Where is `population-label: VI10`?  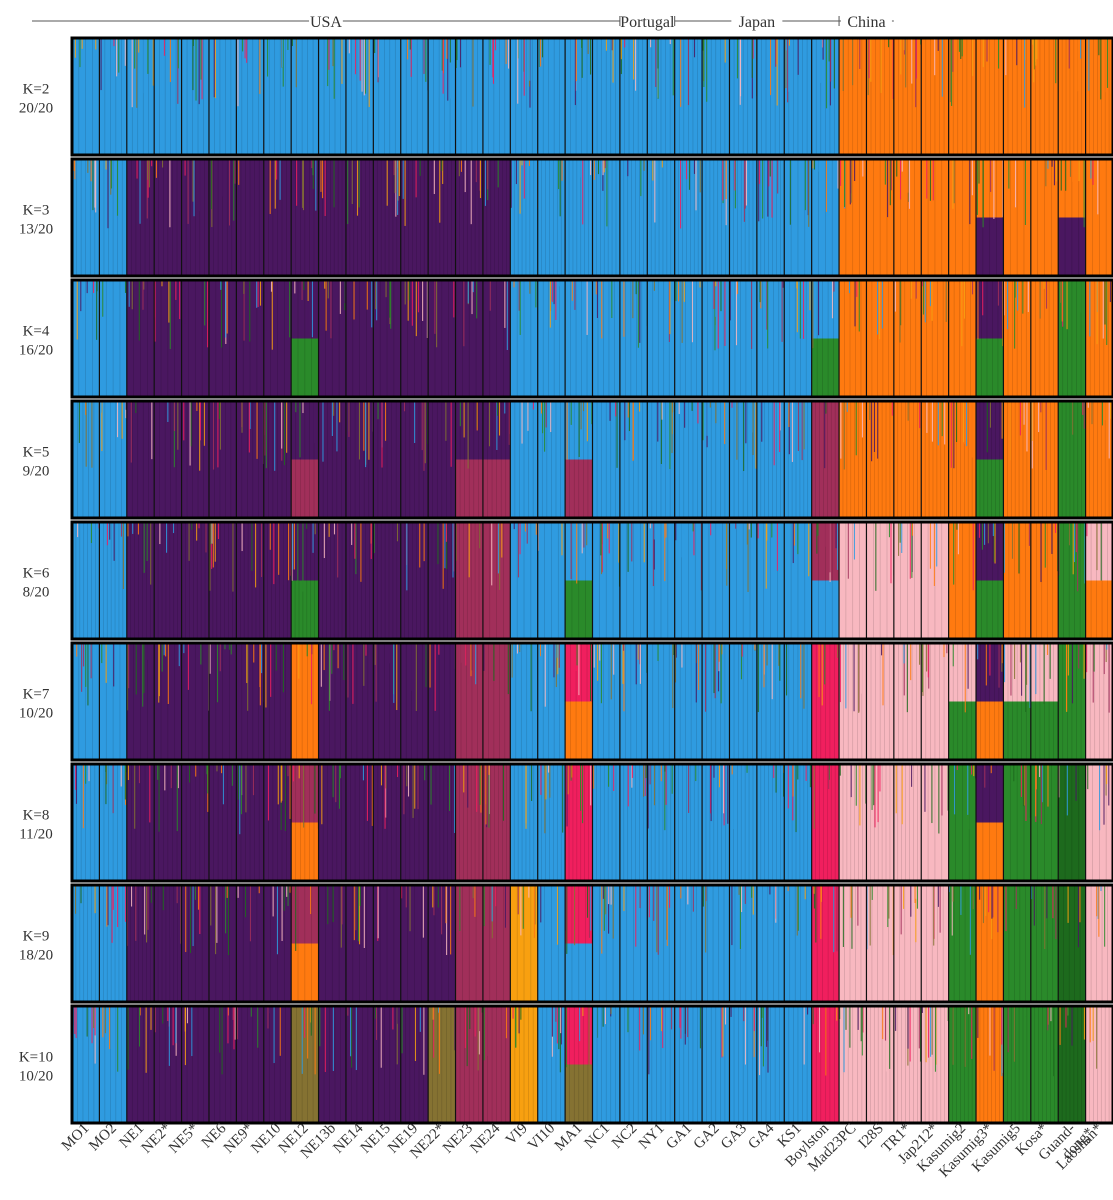 population-label: VI10 is located at coordinates (541, 1137).